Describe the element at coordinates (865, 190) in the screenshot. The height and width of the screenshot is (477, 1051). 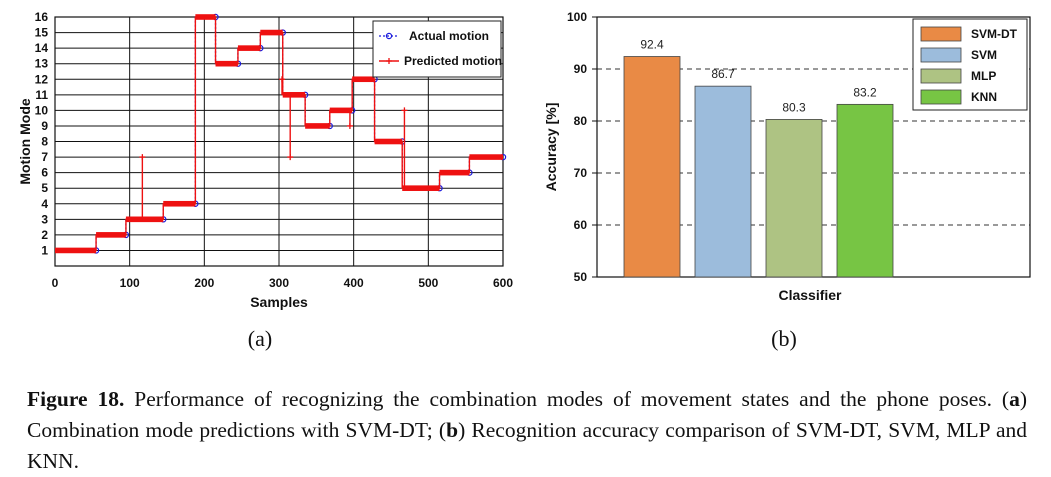
I see `bar-knn` at that location.